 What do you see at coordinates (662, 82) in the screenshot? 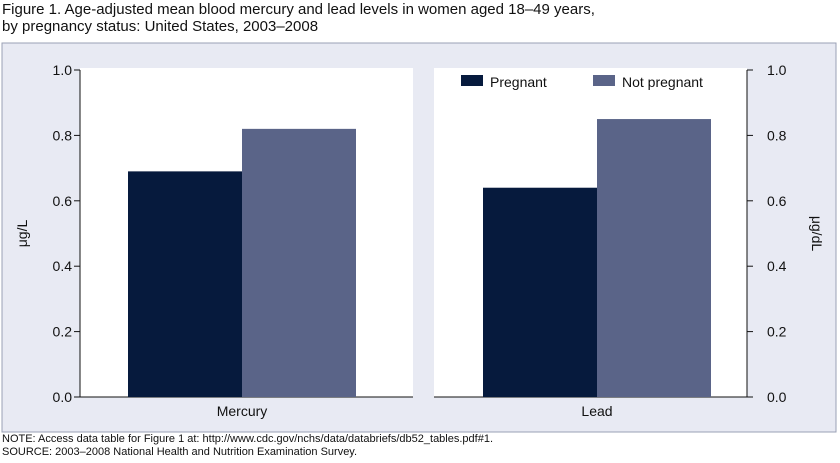
I see `legend-label-1: Not pregnant` at bounding box center [662, 82].